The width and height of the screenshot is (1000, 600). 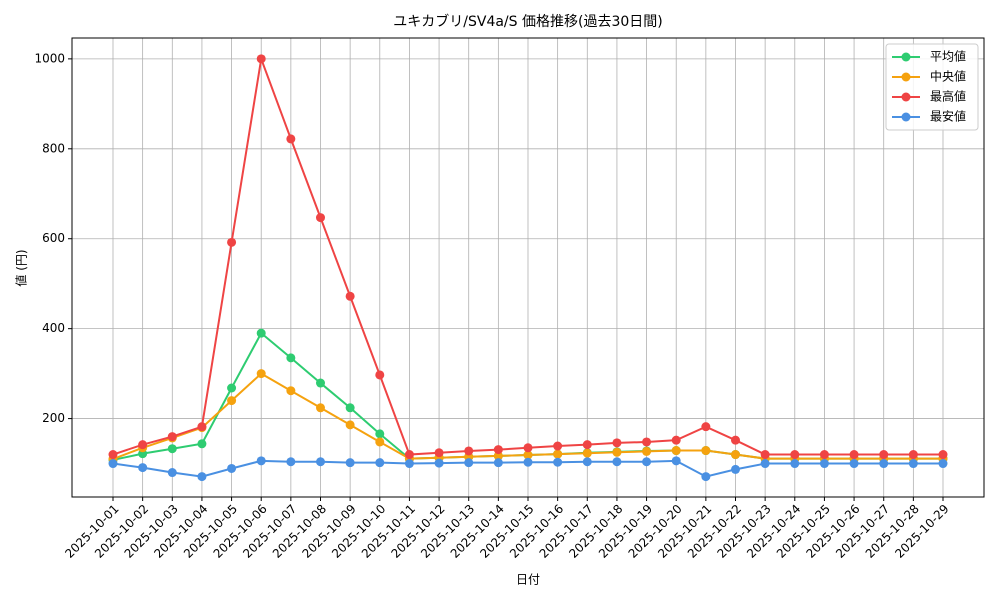 What do you see at coordinates (948, 76) in the screenshot?
I see `legend-label: 中央値` at bounding box center [948, 76].